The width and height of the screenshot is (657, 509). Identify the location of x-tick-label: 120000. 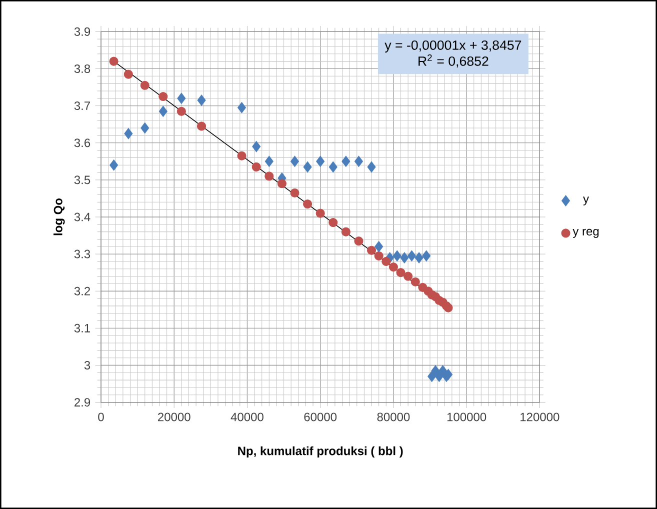
(540, 417).